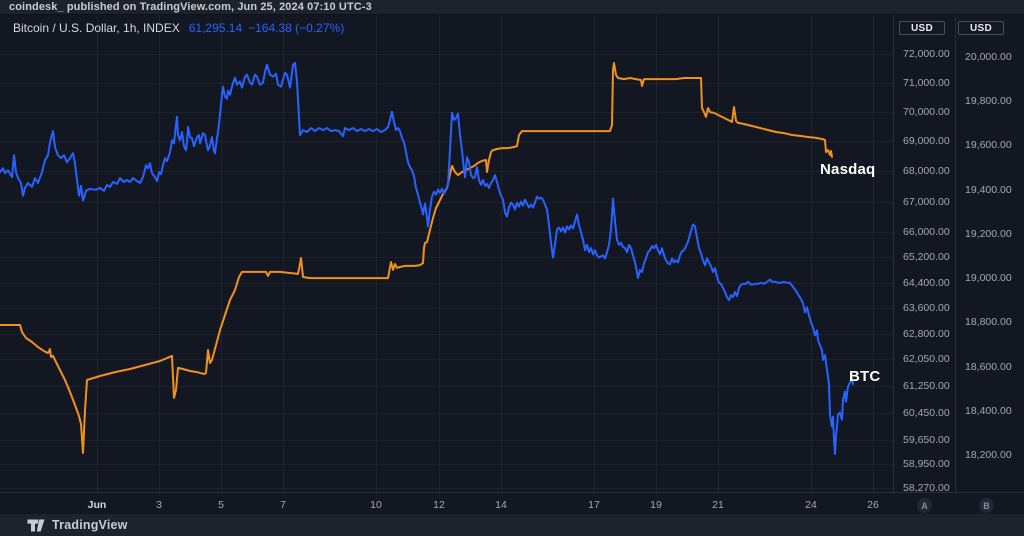 This screenshot has height=536, width=1024. I want to click on time-axis-tick: 12, so click(439, 505).